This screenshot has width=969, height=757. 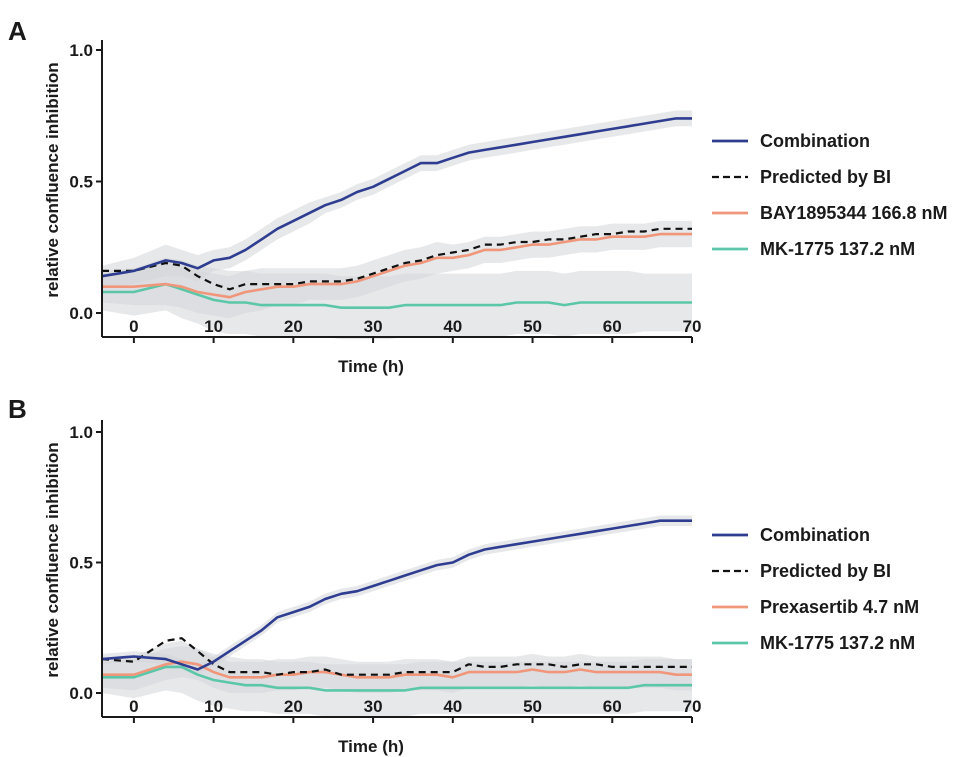 What do you see at coordinates (853, 213) in the screenshot?
I see `legend-label-drug_a: BAY1895344 166.8 nM` at bounding box center [853, 213].